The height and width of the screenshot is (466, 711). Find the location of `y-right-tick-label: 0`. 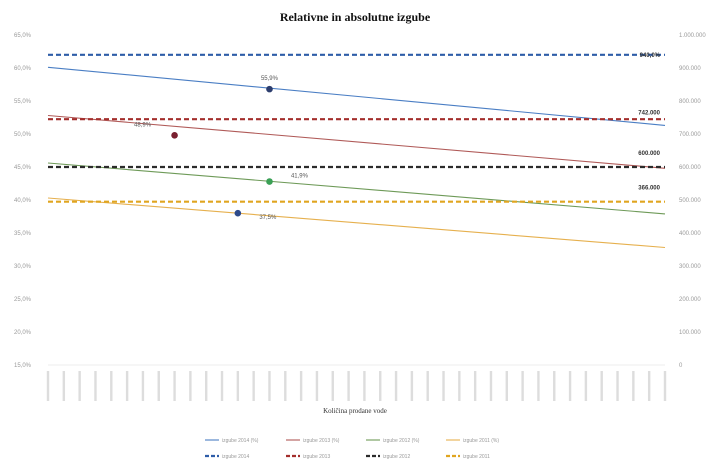

y-right-tick-label: 0 is located at coordinates (681, 366).